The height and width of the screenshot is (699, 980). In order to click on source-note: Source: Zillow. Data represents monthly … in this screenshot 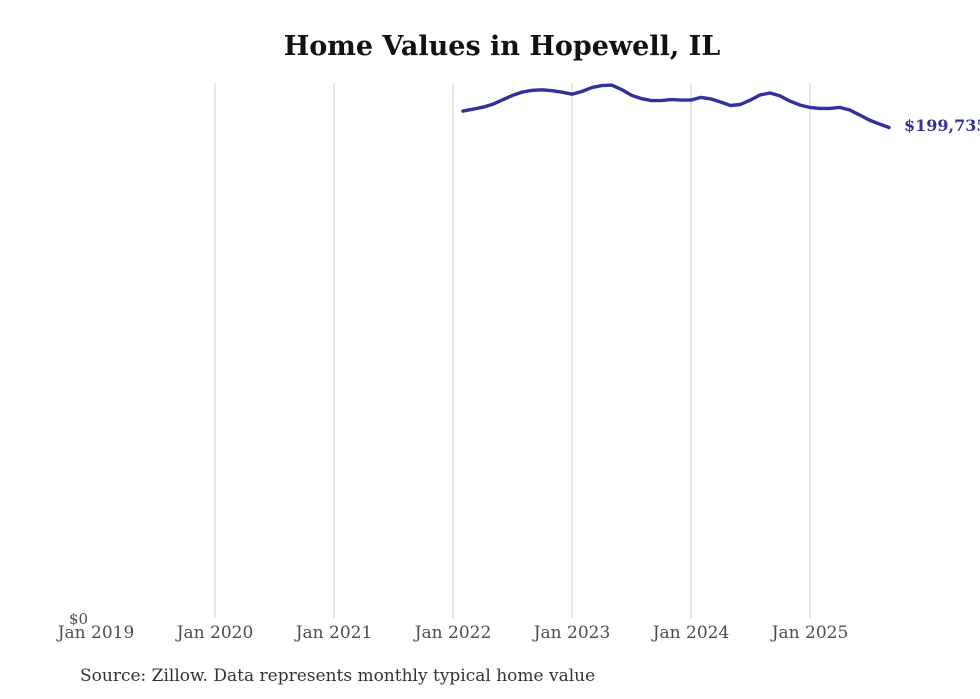, I will do `click(338, 676)`.